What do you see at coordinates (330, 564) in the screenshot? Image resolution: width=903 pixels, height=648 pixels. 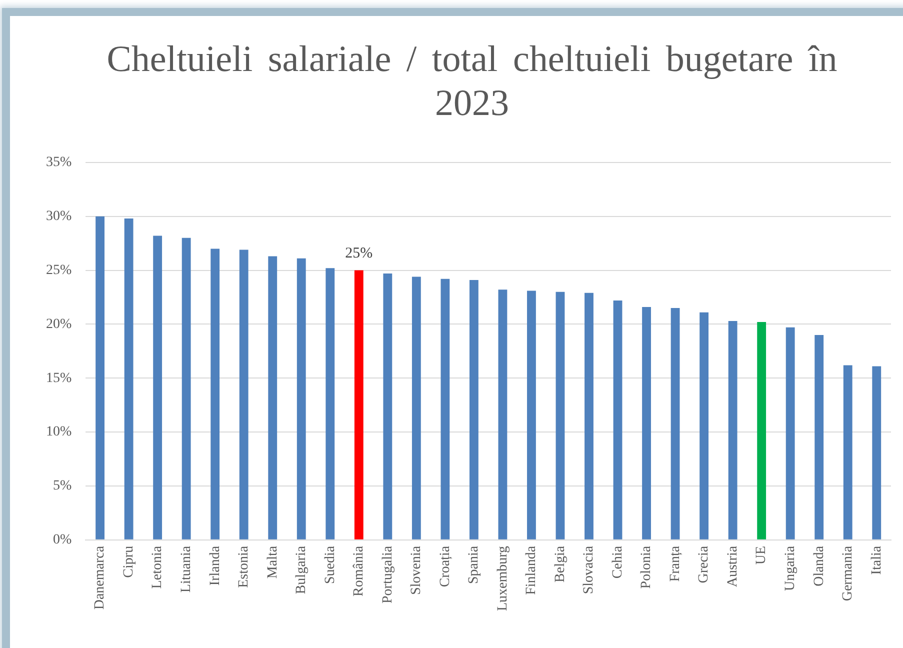 I see `x-tick-label: Suedia` at bounding box center [330, 564].